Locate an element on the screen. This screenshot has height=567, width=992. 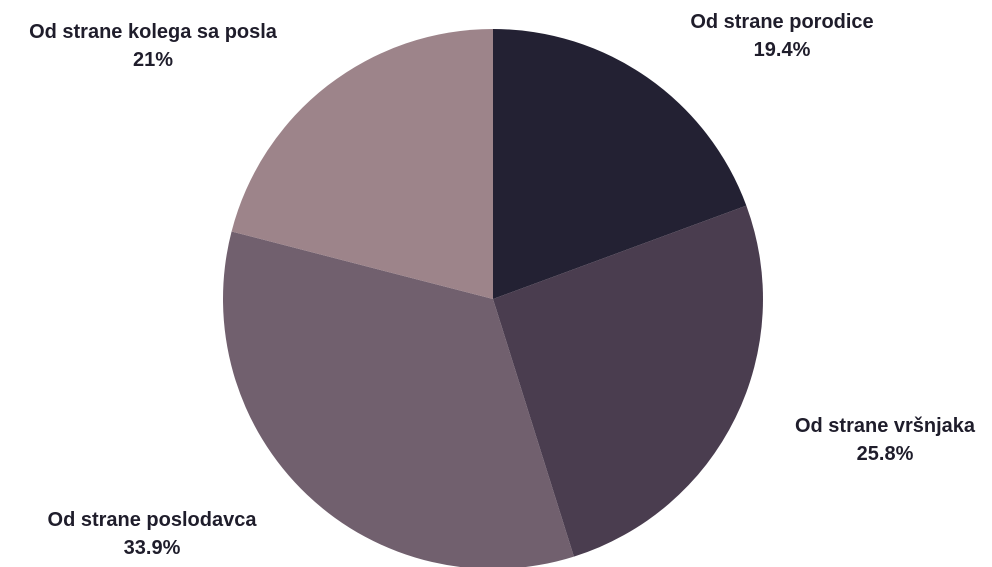
pie-slice-porodice is located at coordinates (620, 164).